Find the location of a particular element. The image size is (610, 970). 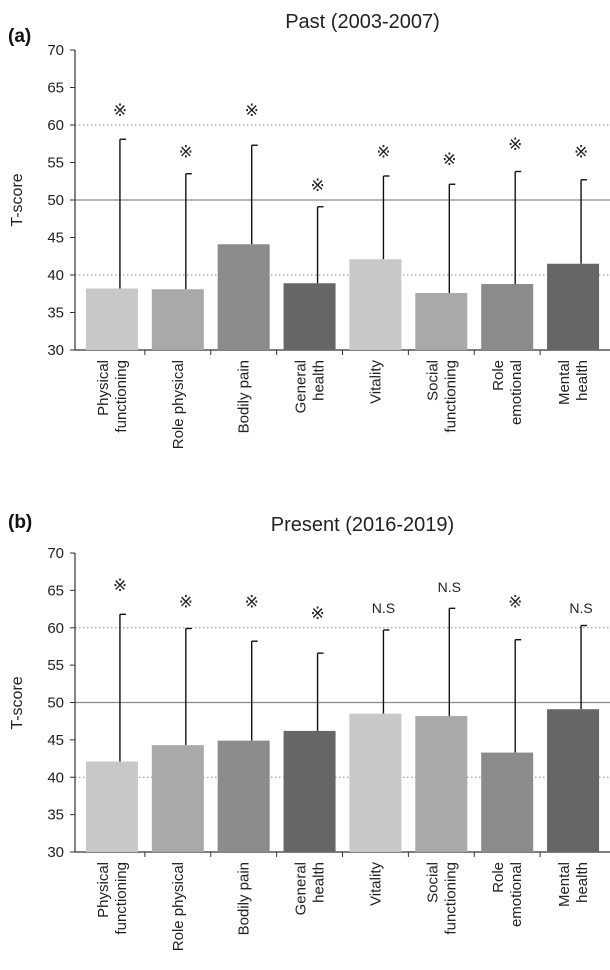

chart-title: Past (2003-2007) is located at coordinates (362, 22).